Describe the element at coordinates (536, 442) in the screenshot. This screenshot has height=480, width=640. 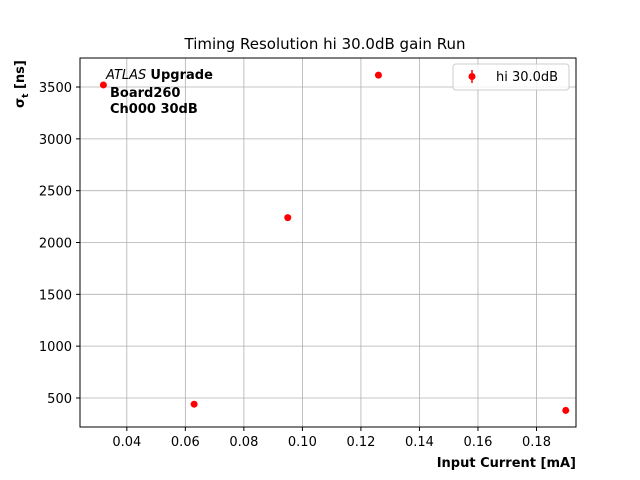
I see `x-tick-label: 0.18` at that location.